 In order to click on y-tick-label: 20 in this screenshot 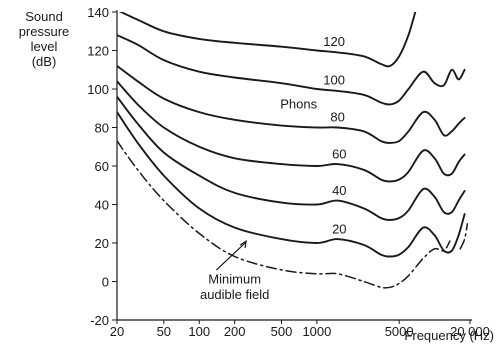, I will do `click(102, 243)`.